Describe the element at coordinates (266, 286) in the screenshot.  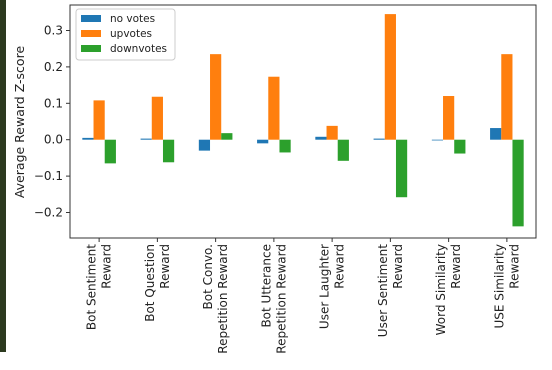
I see `x-tick-label: Bot Utterance` at that location.